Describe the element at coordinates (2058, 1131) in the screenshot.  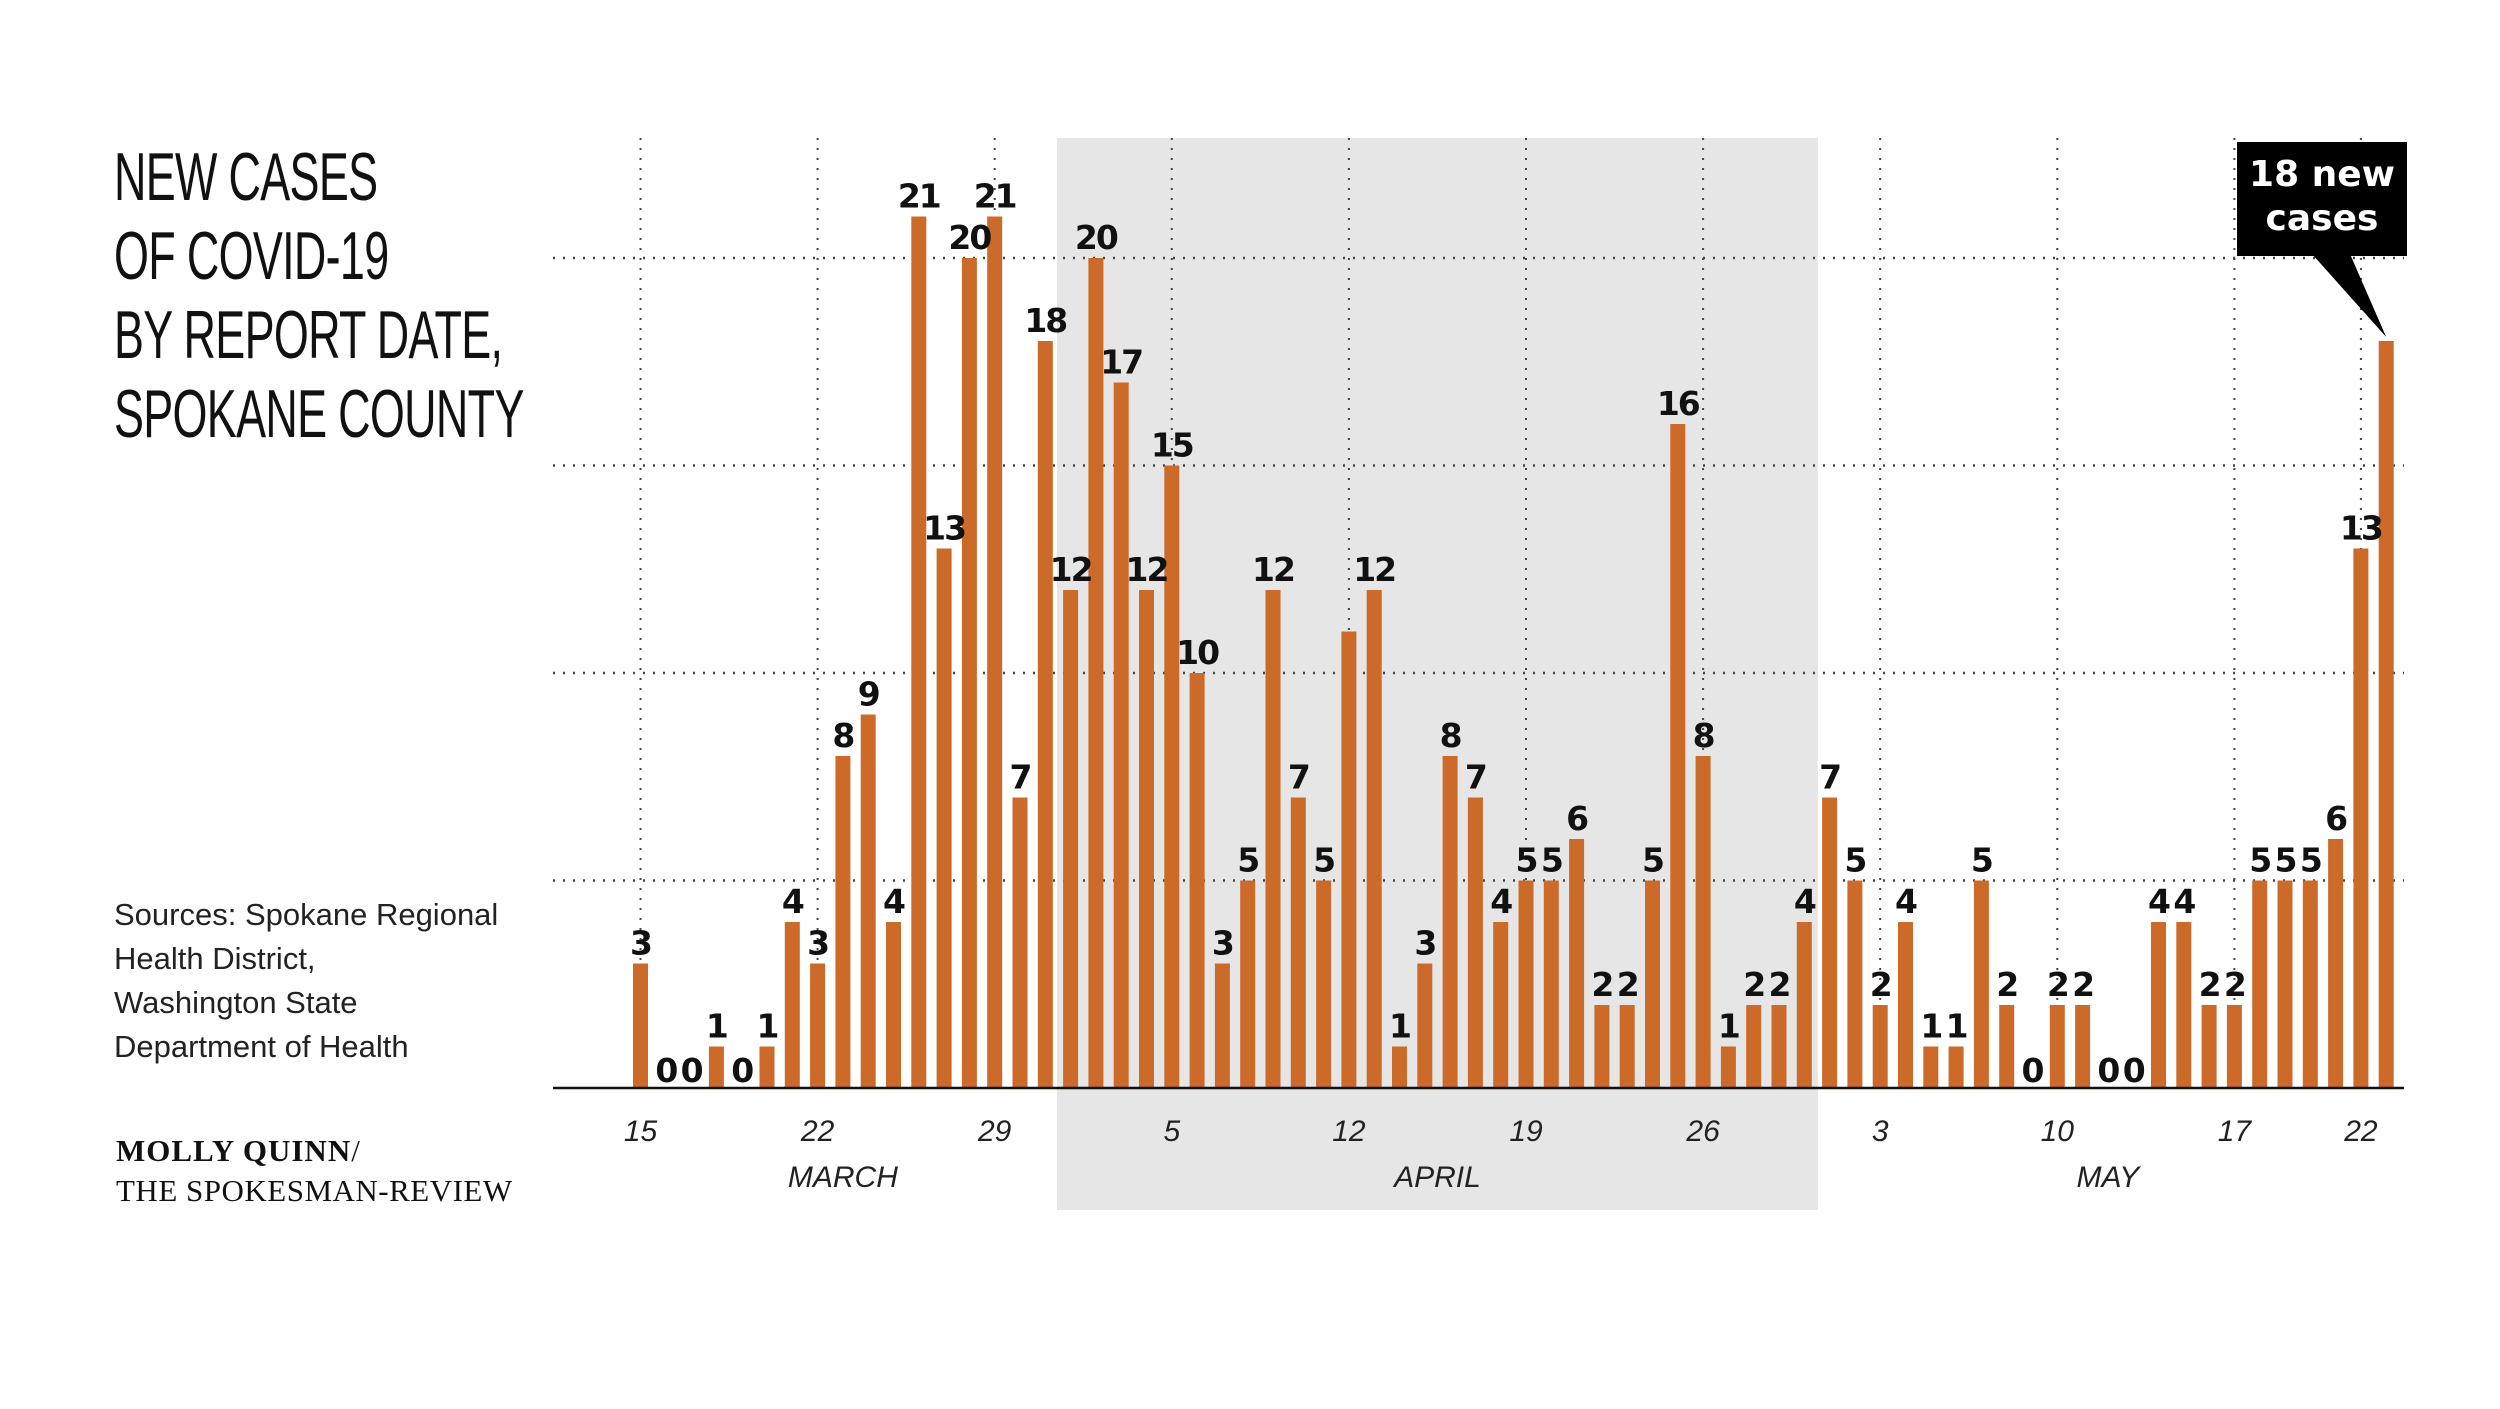
I see `x-tick-label: 10` at that location.